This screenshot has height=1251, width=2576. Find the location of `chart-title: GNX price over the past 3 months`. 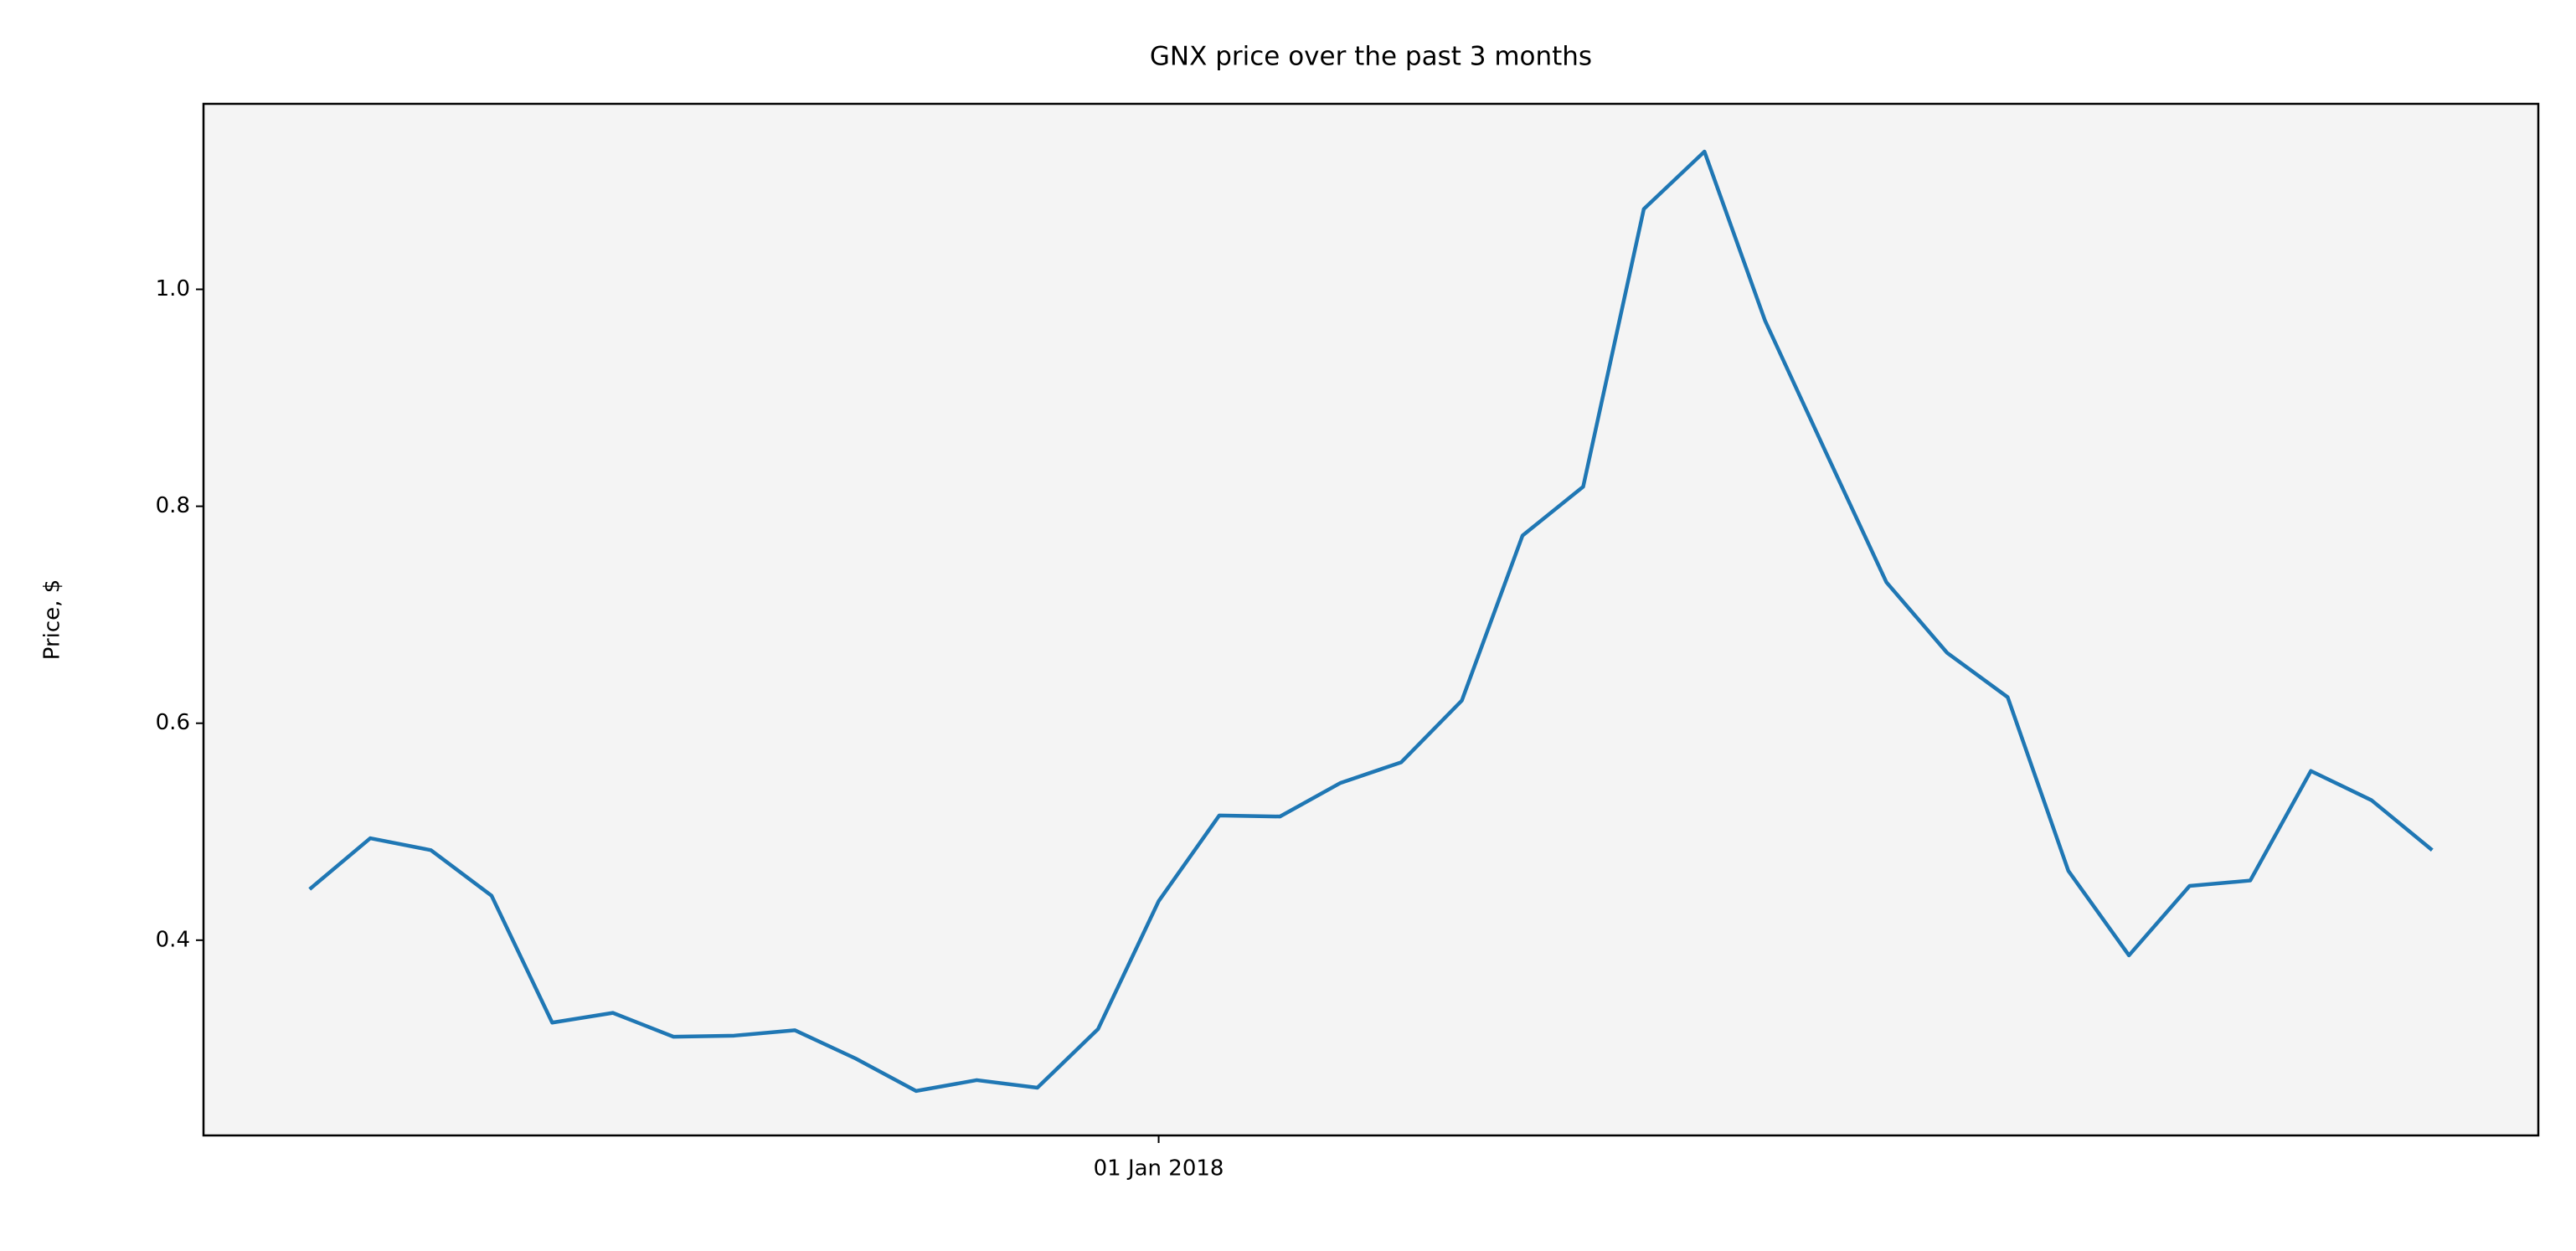

chart-title: GNX price over the past 3 months is located at coordinates (1371, 57).